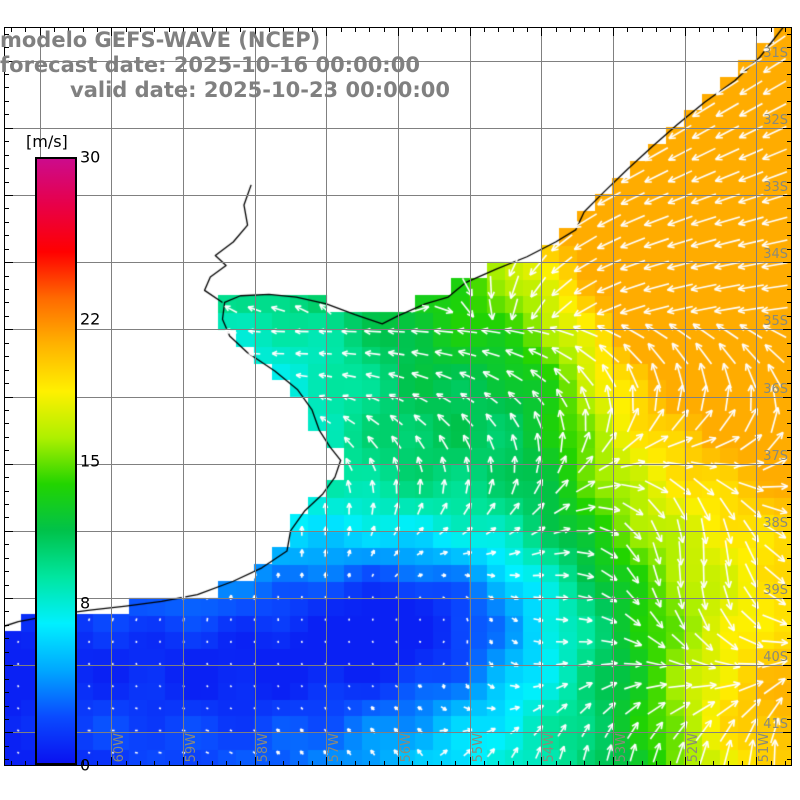 The height and width of the screenshot is (800, 800). Describe the element at coordinates (398, 61) in the screenshot. I see `gridline-lat-31S` at that location.